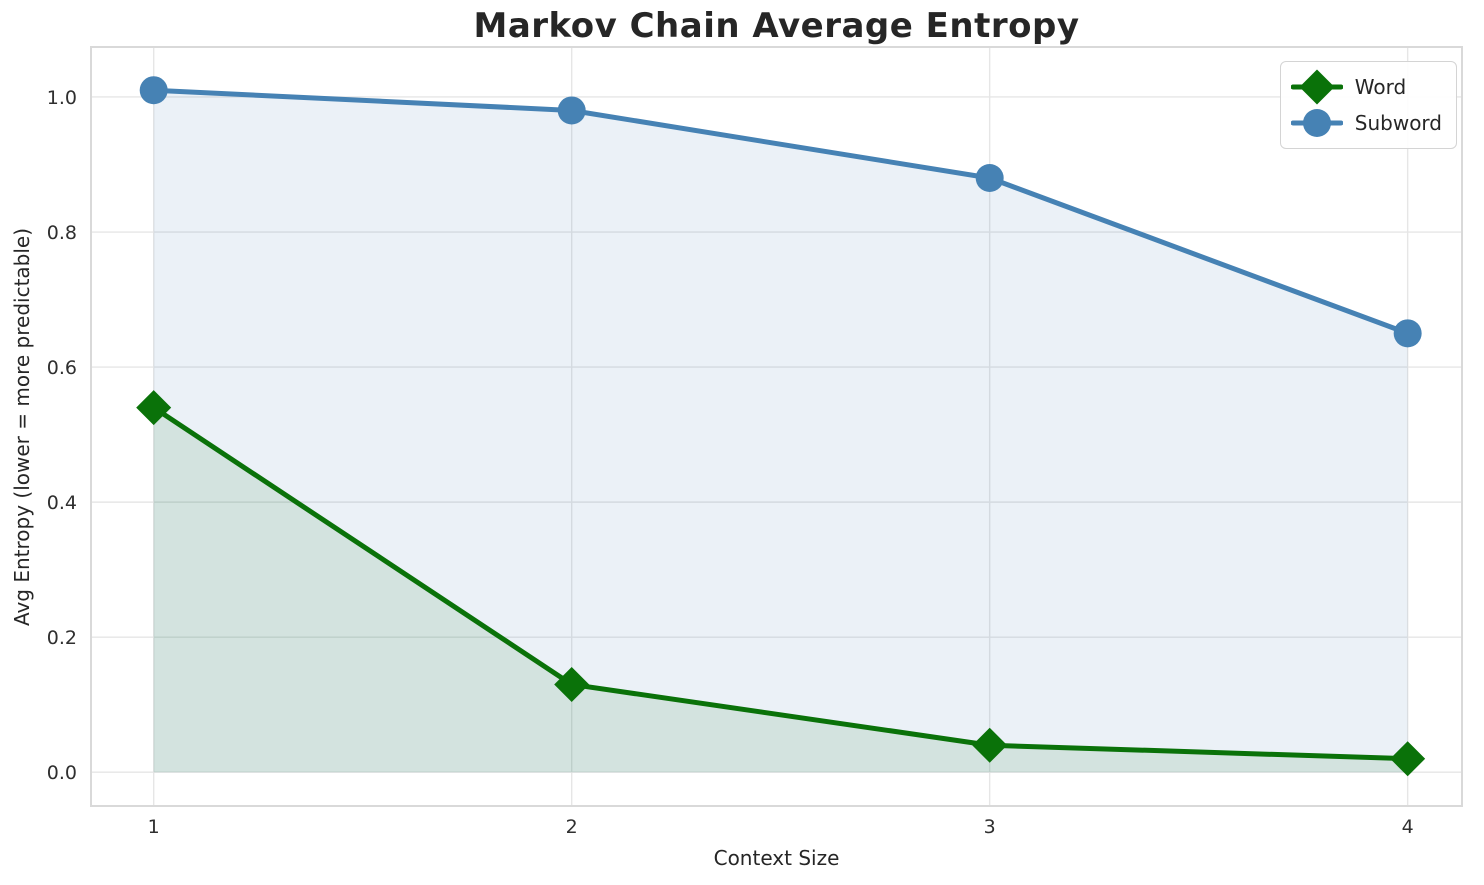 This screenshot has width=1484, height=885. I want to click on y-tick-label-0.0: 0.0, so click(62, 773).